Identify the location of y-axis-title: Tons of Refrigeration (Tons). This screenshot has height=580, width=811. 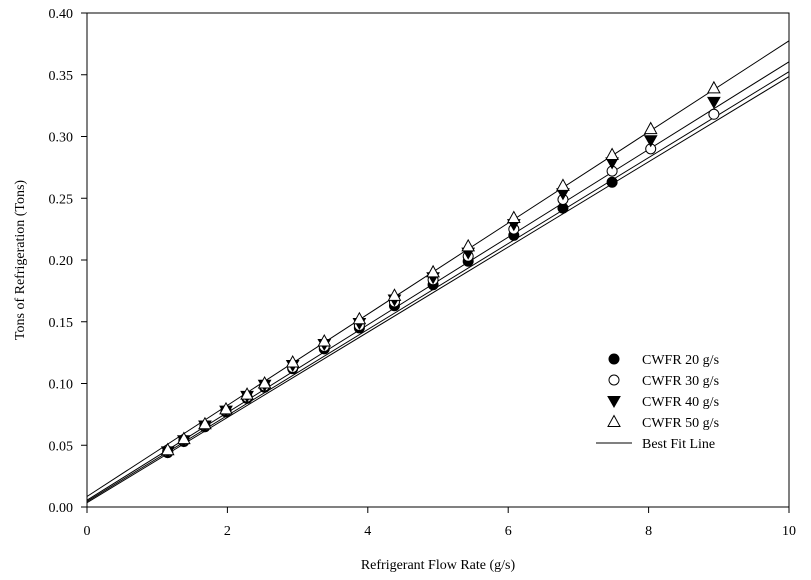
(20, 260).